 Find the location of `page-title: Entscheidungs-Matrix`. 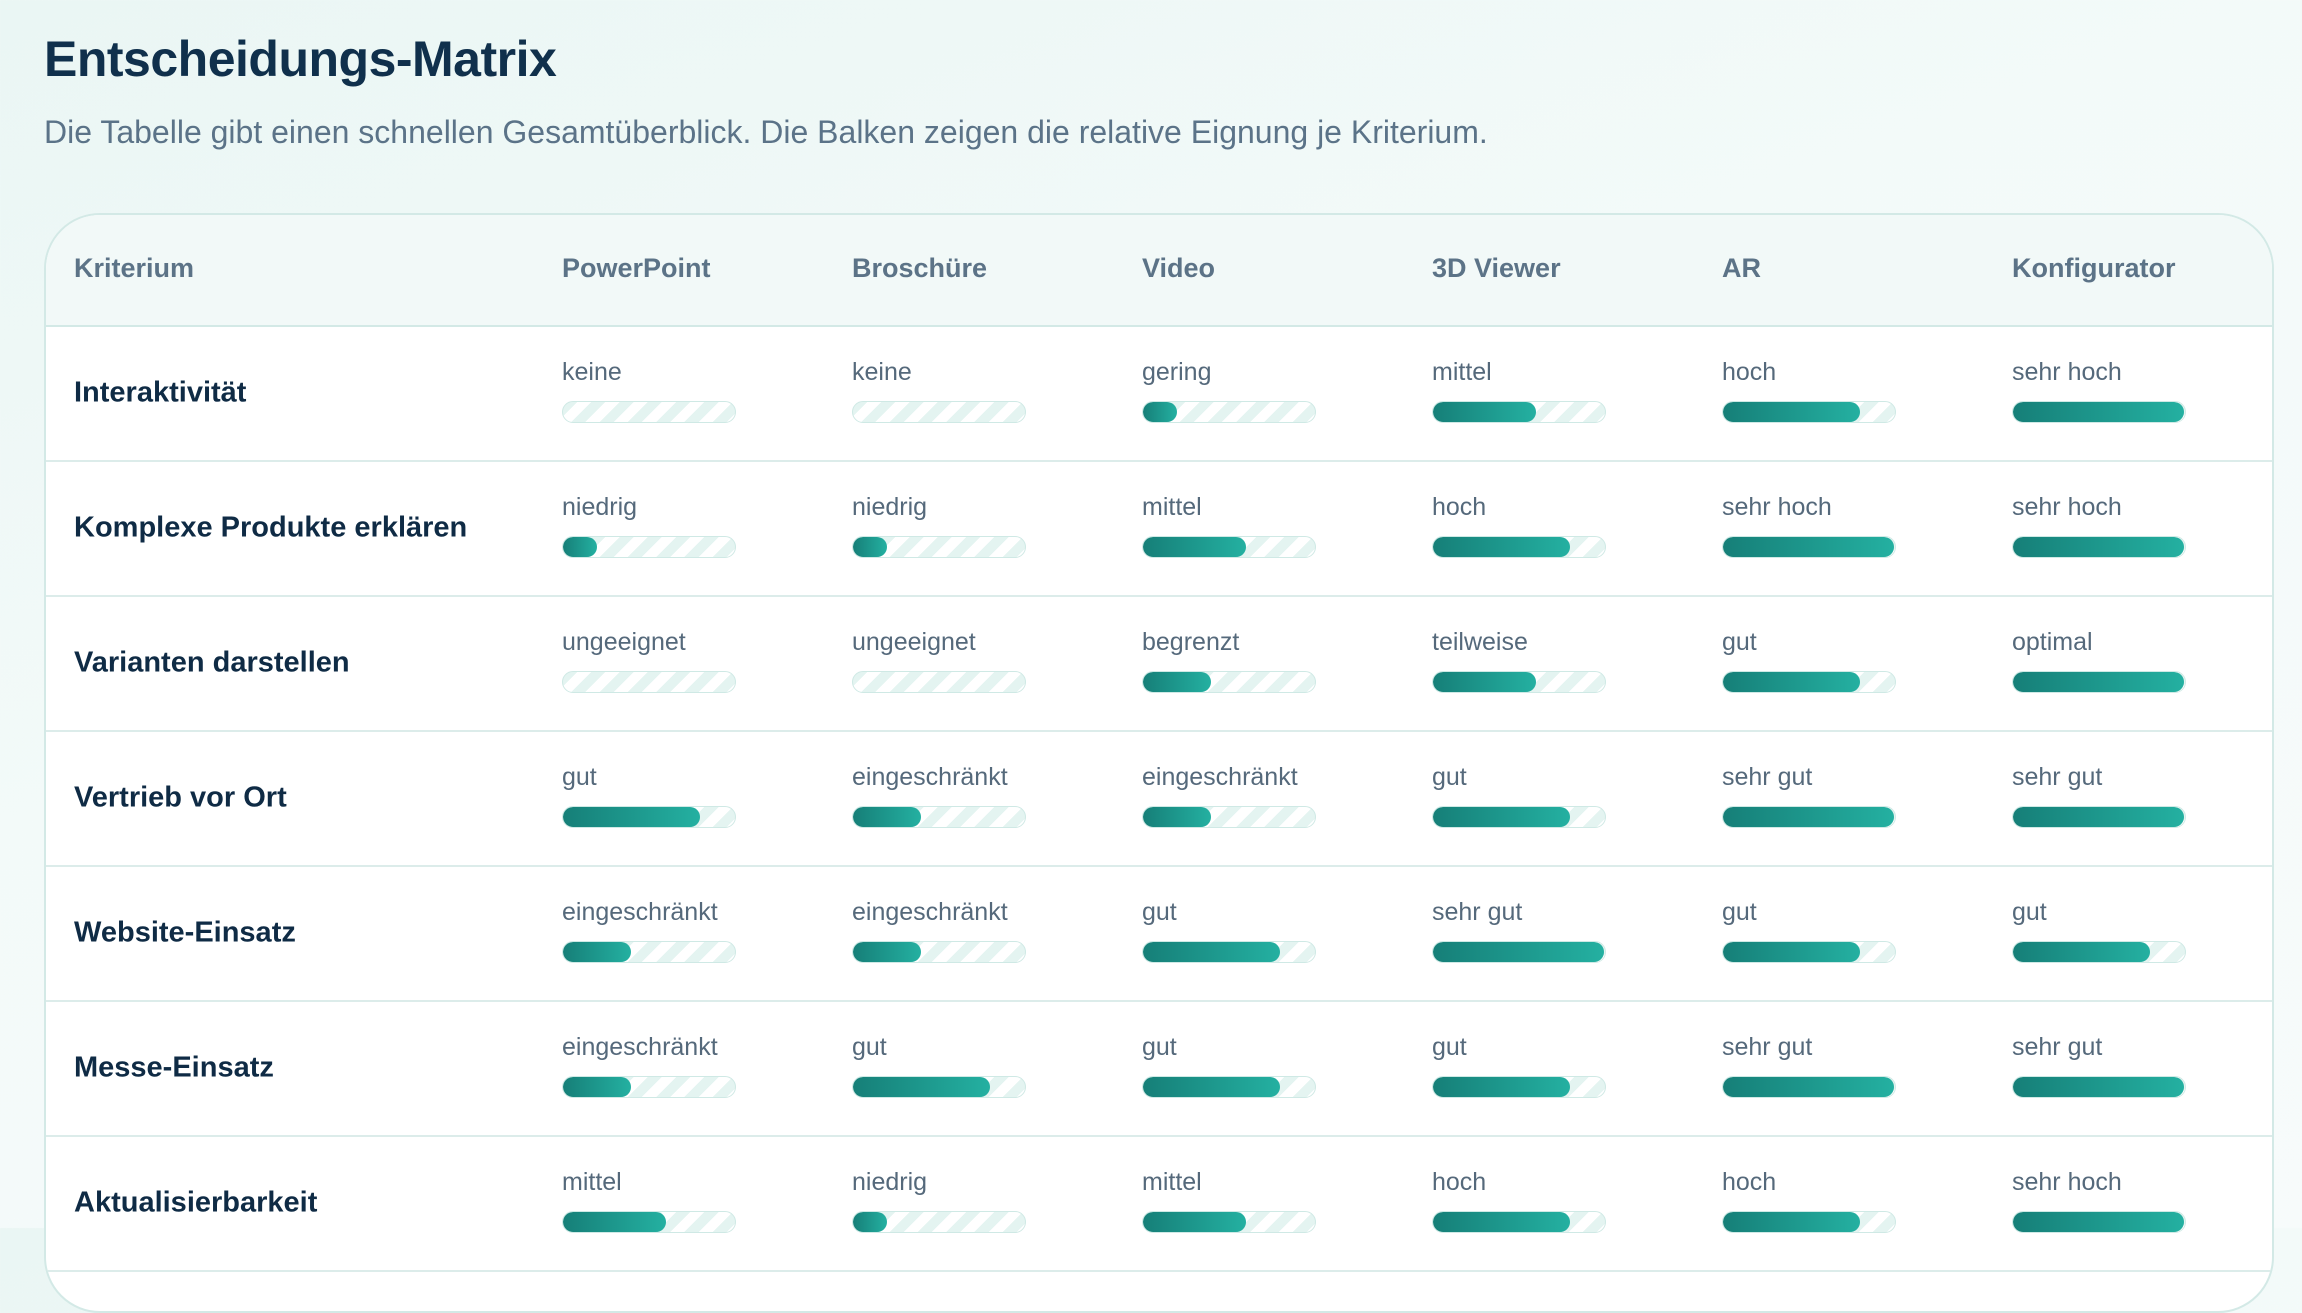

page-title: Entscheidungs-Matrix is located at coordinates (300, 59).